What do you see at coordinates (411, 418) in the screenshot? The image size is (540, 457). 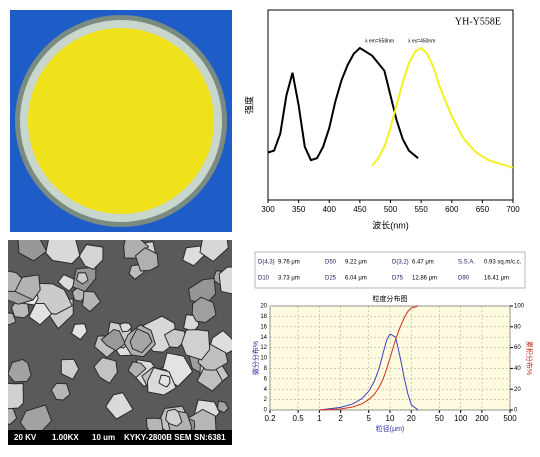 I see `x-tick-label: 20` at bounding box center [411, 418].